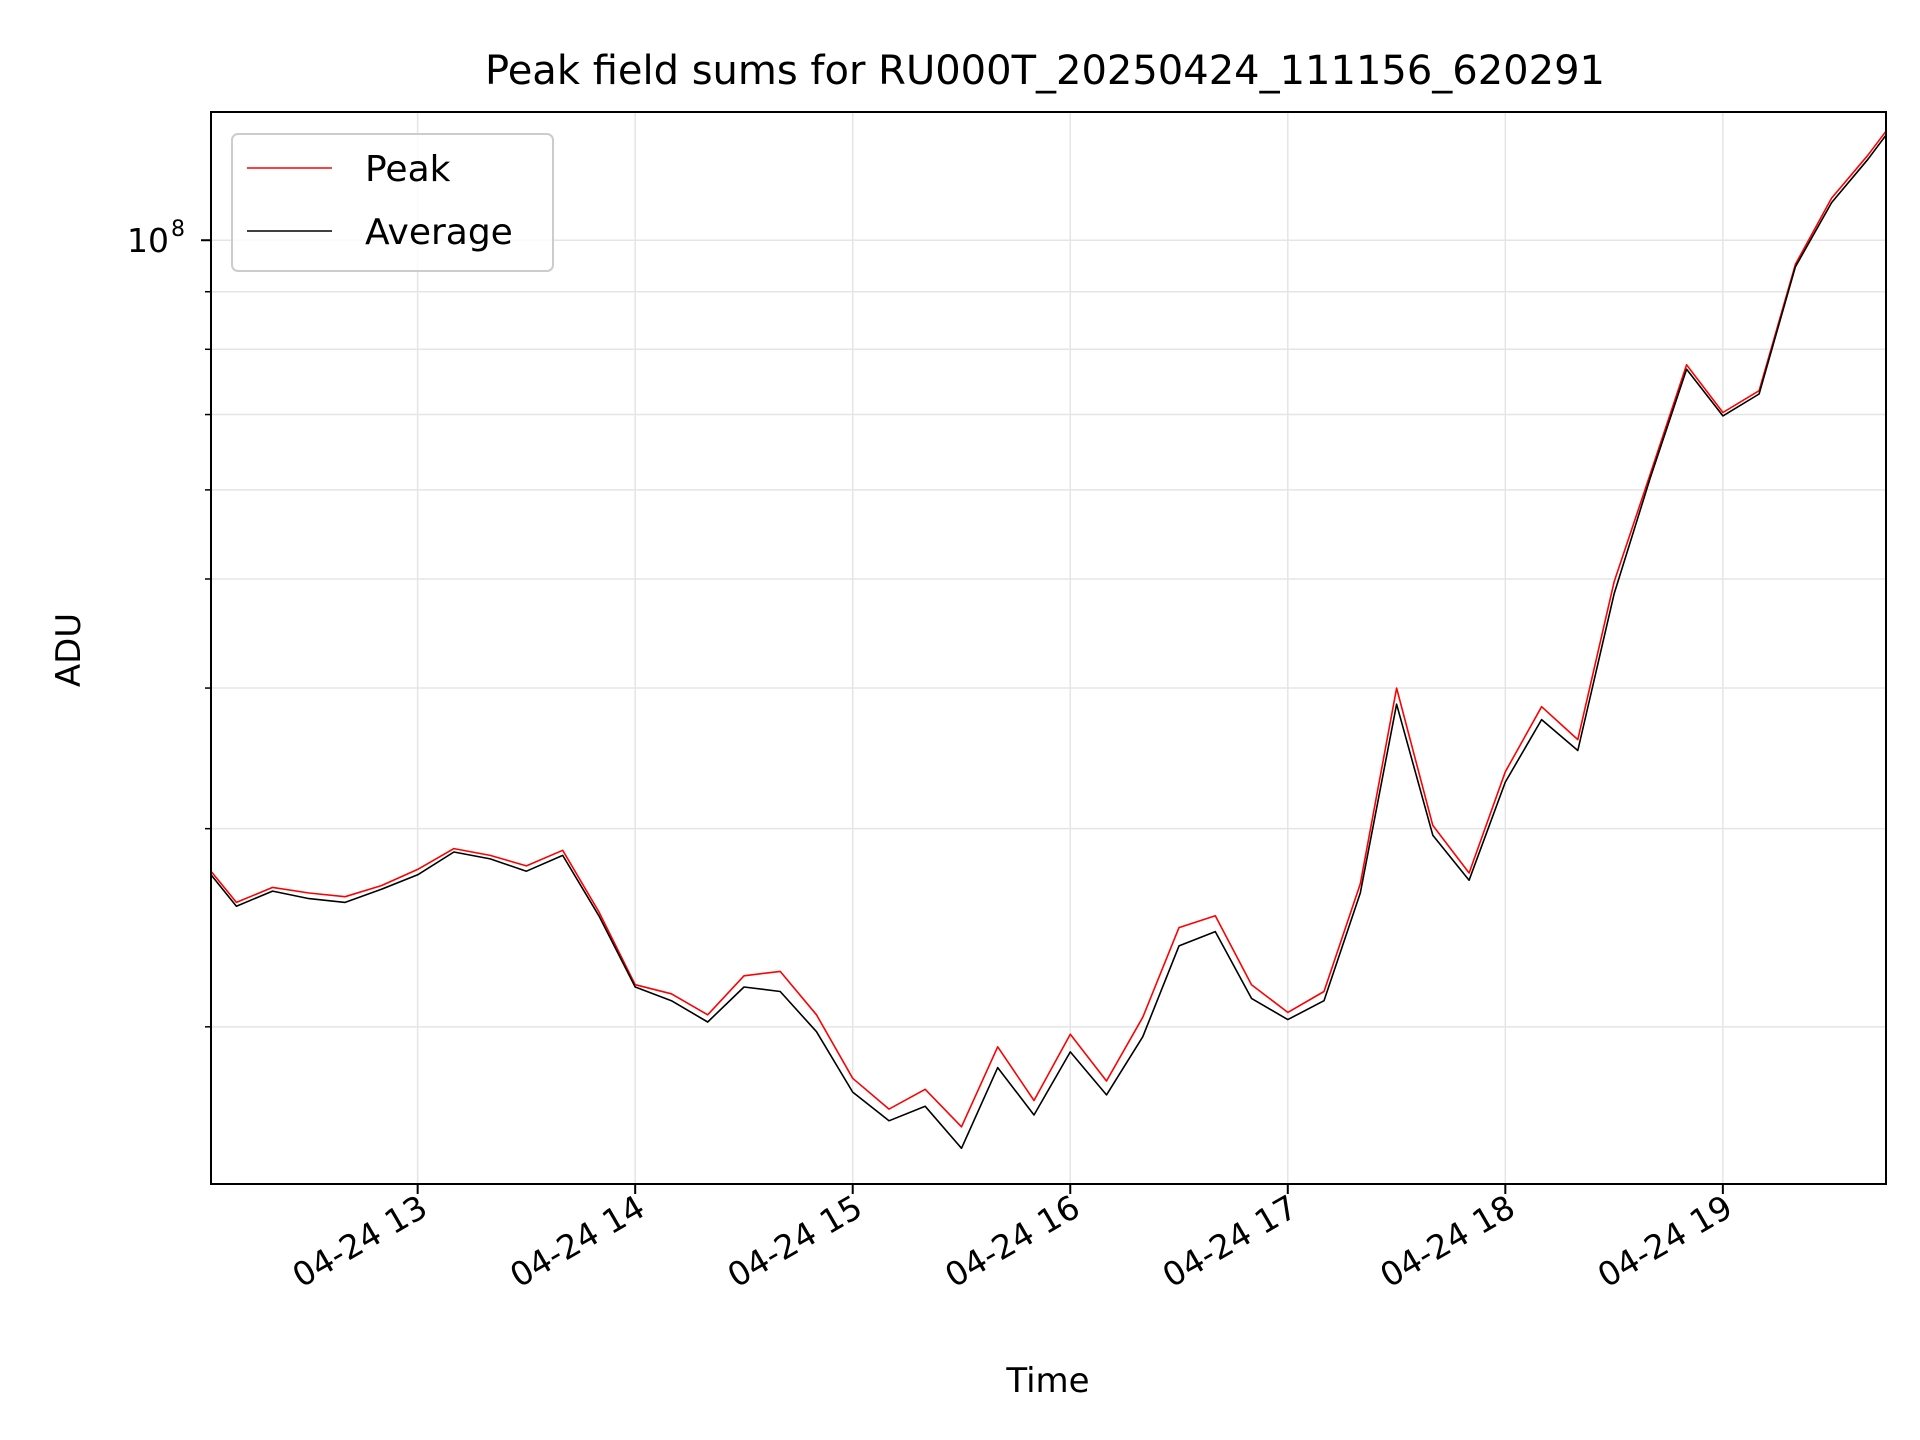  Describe the element at coordinates (1047, 1381) in the screenshot. I see `x-axis-label: Time` at that location.